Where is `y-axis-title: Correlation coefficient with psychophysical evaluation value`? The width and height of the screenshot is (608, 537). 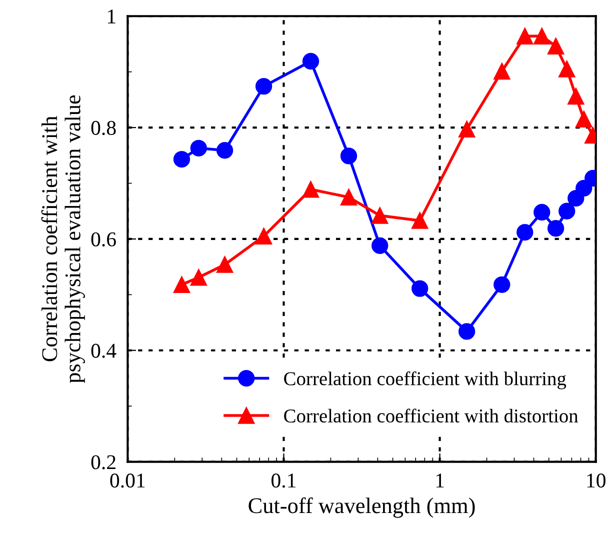
y-axis-title: Correlation coefficient with psychophysical evaluation value is located at coordinates (63, 239).